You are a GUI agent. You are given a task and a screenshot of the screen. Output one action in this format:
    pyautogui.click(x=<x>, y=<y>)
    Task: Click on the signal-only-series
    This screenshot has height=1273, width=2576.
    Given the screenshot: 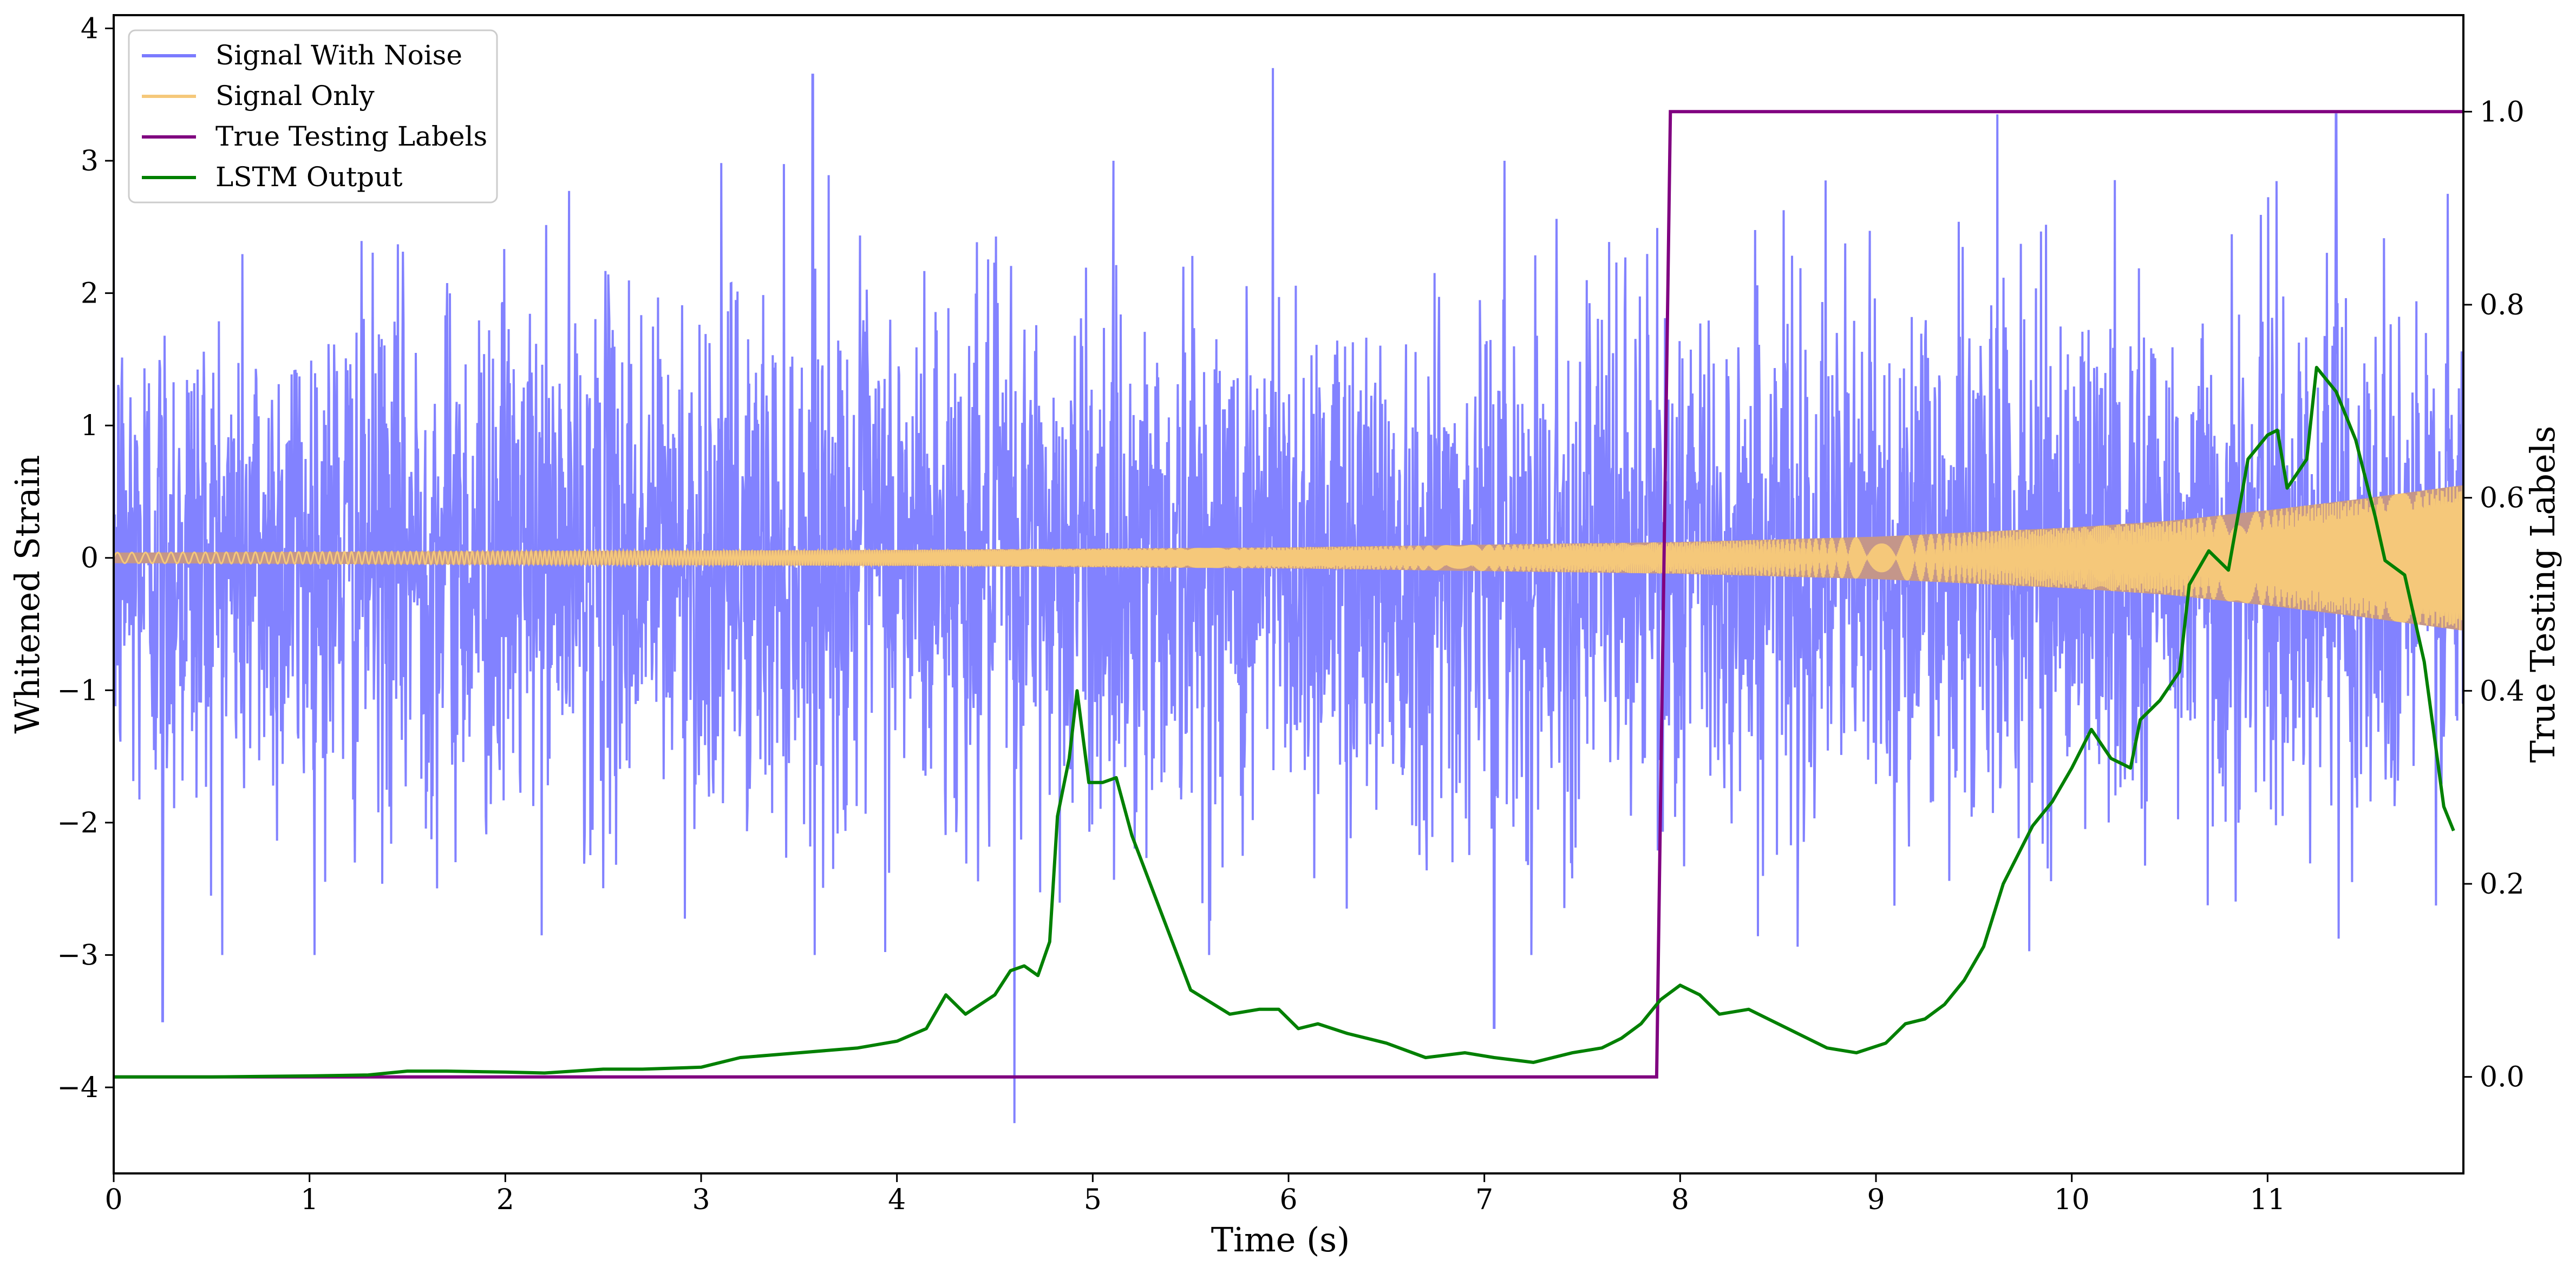 What is the action you would take?
    pyautogui.click(x=1288, y=558)
    